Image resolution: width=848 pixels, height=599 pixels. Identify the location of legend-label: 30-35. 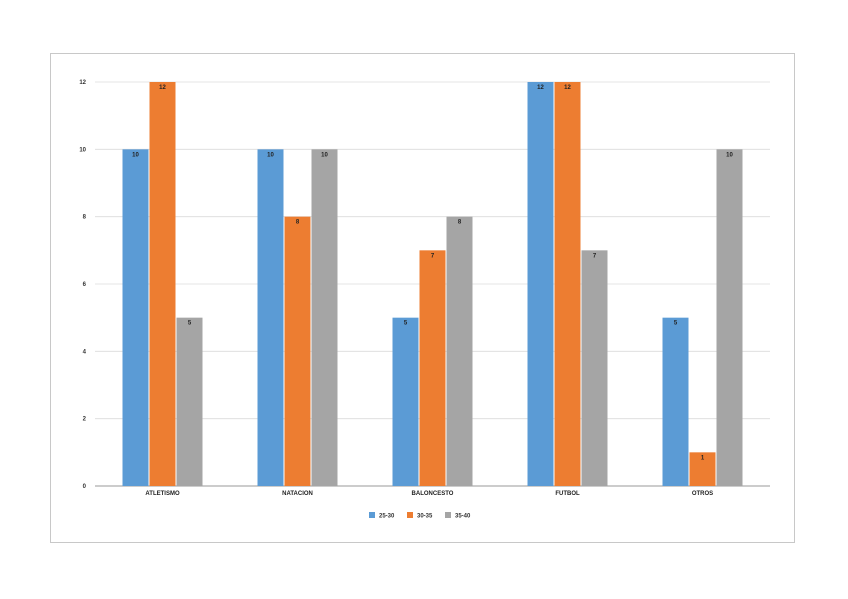
(425, 517).